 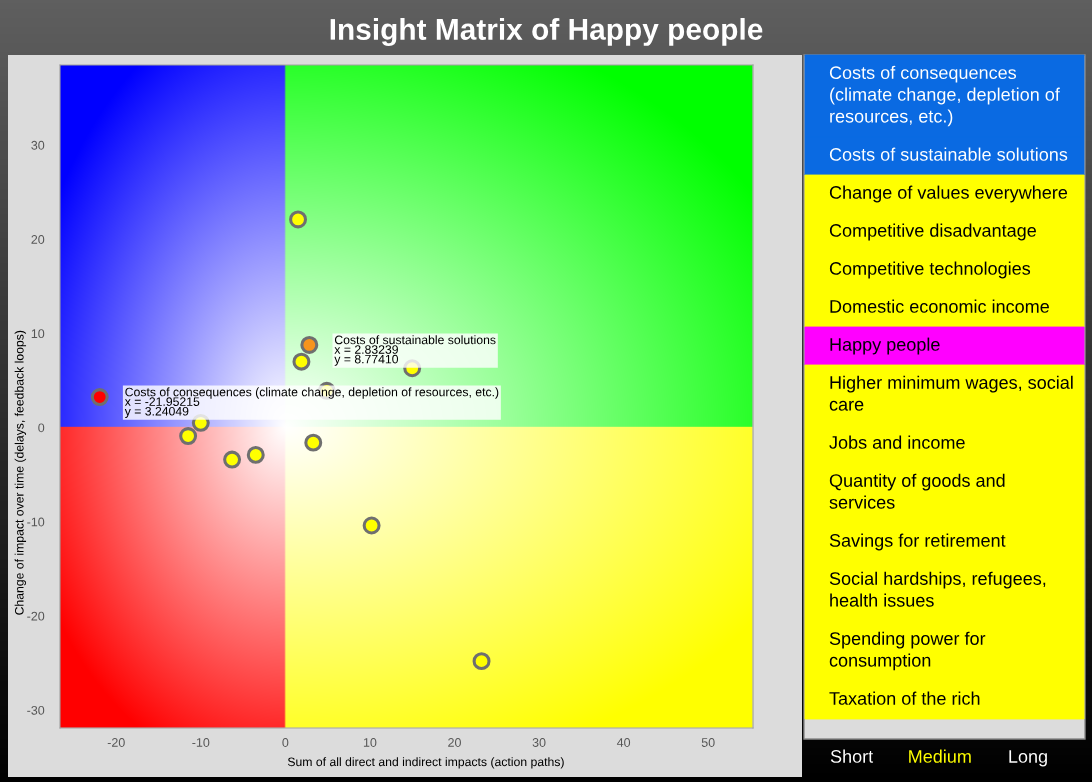 What do you see at coordinates (20, 472) in the screenshot?
I see `y-axis-title: Change of impact over time (delays, feedback loops)` at bounding box center [20, 472].